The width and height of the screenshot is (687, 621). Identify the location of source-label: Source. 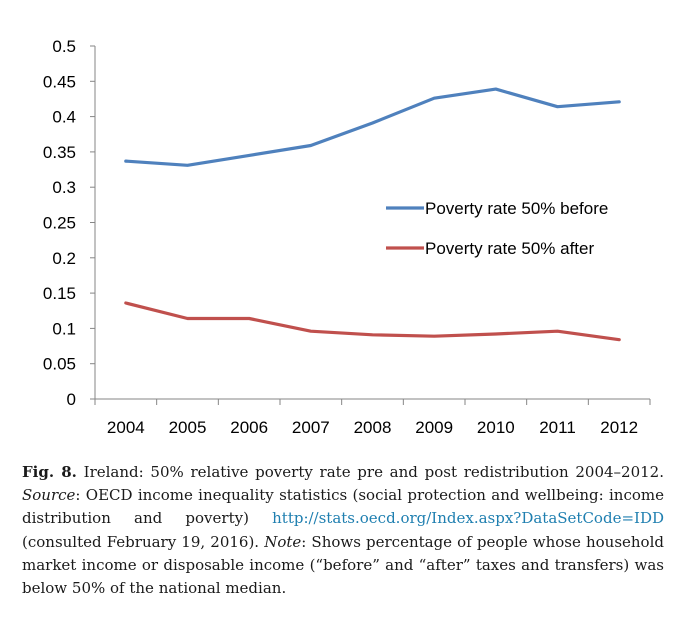
(49, 495).